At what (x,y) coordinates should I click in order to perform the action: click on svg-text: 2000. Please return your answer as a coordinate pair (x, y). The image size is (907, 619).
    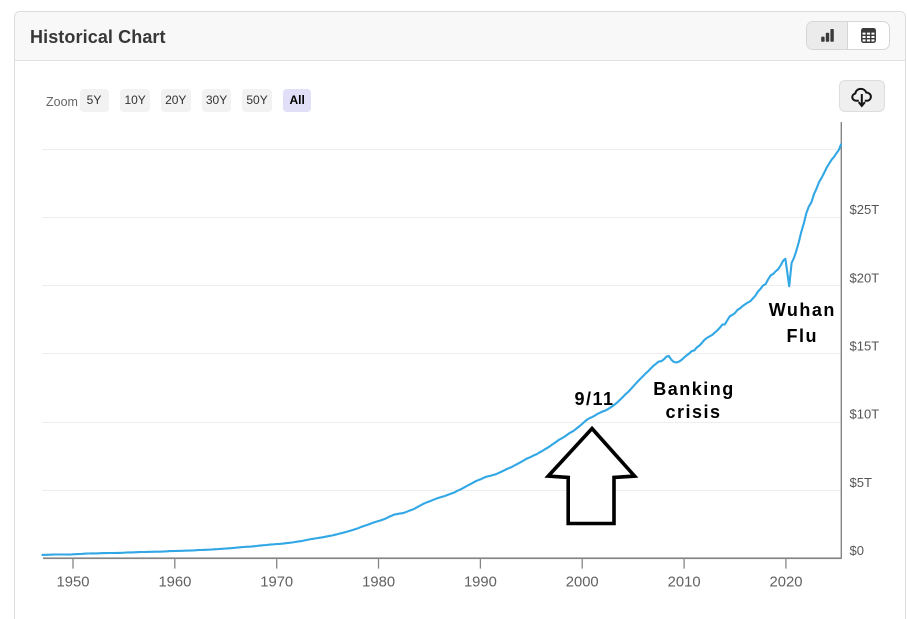
    Looking at the image, I should click on (582, 582).